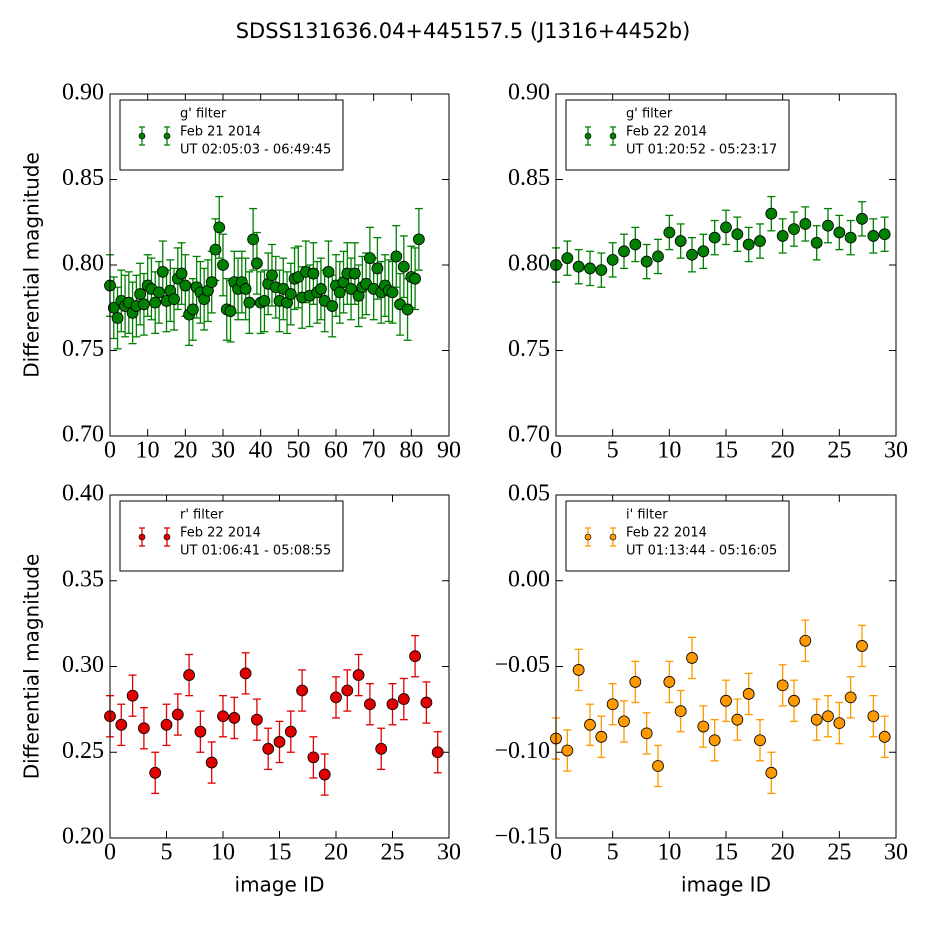 The width and height of the screenshot is (926, 926). Describe the element at coordinates (669, 853) in the screenshot. I see `x-tick-label: 10` at that location.